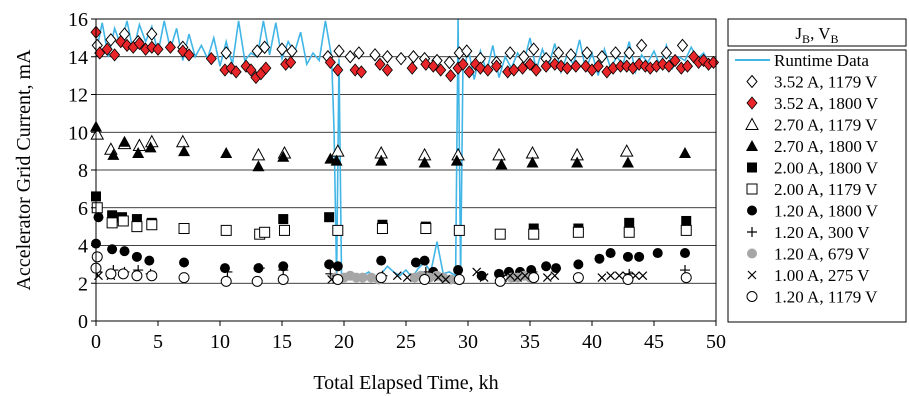  Describe the element at coordinates (96, 342) in the screenshot. I see `x-tick-label-0: 0` at that location.